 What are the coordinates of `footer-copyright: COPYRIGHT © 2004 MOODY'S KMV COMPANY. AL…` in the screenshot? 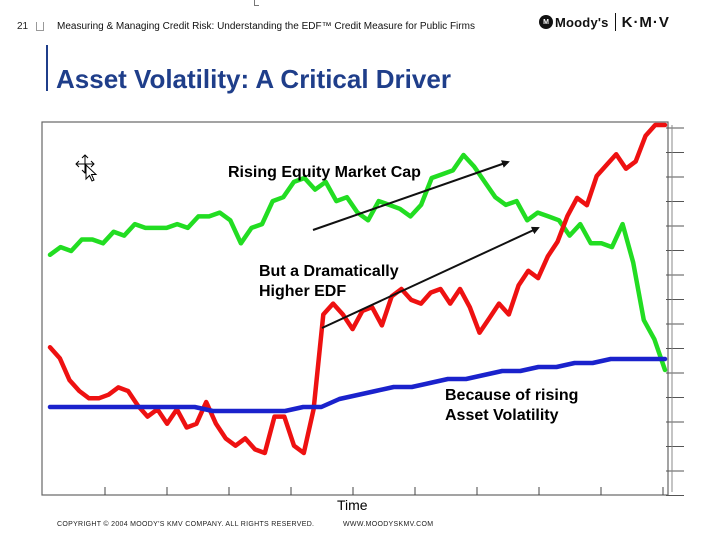 It's located at (186, 524).